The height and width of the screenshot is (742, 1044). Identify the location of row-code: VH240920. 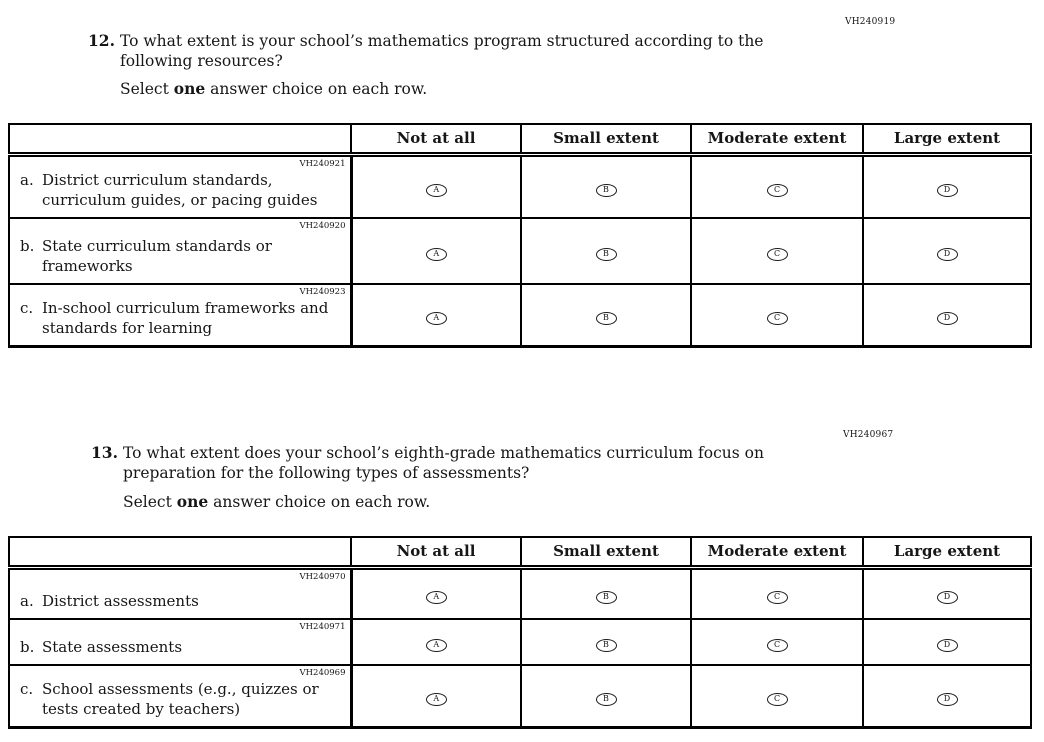
(322, 226).